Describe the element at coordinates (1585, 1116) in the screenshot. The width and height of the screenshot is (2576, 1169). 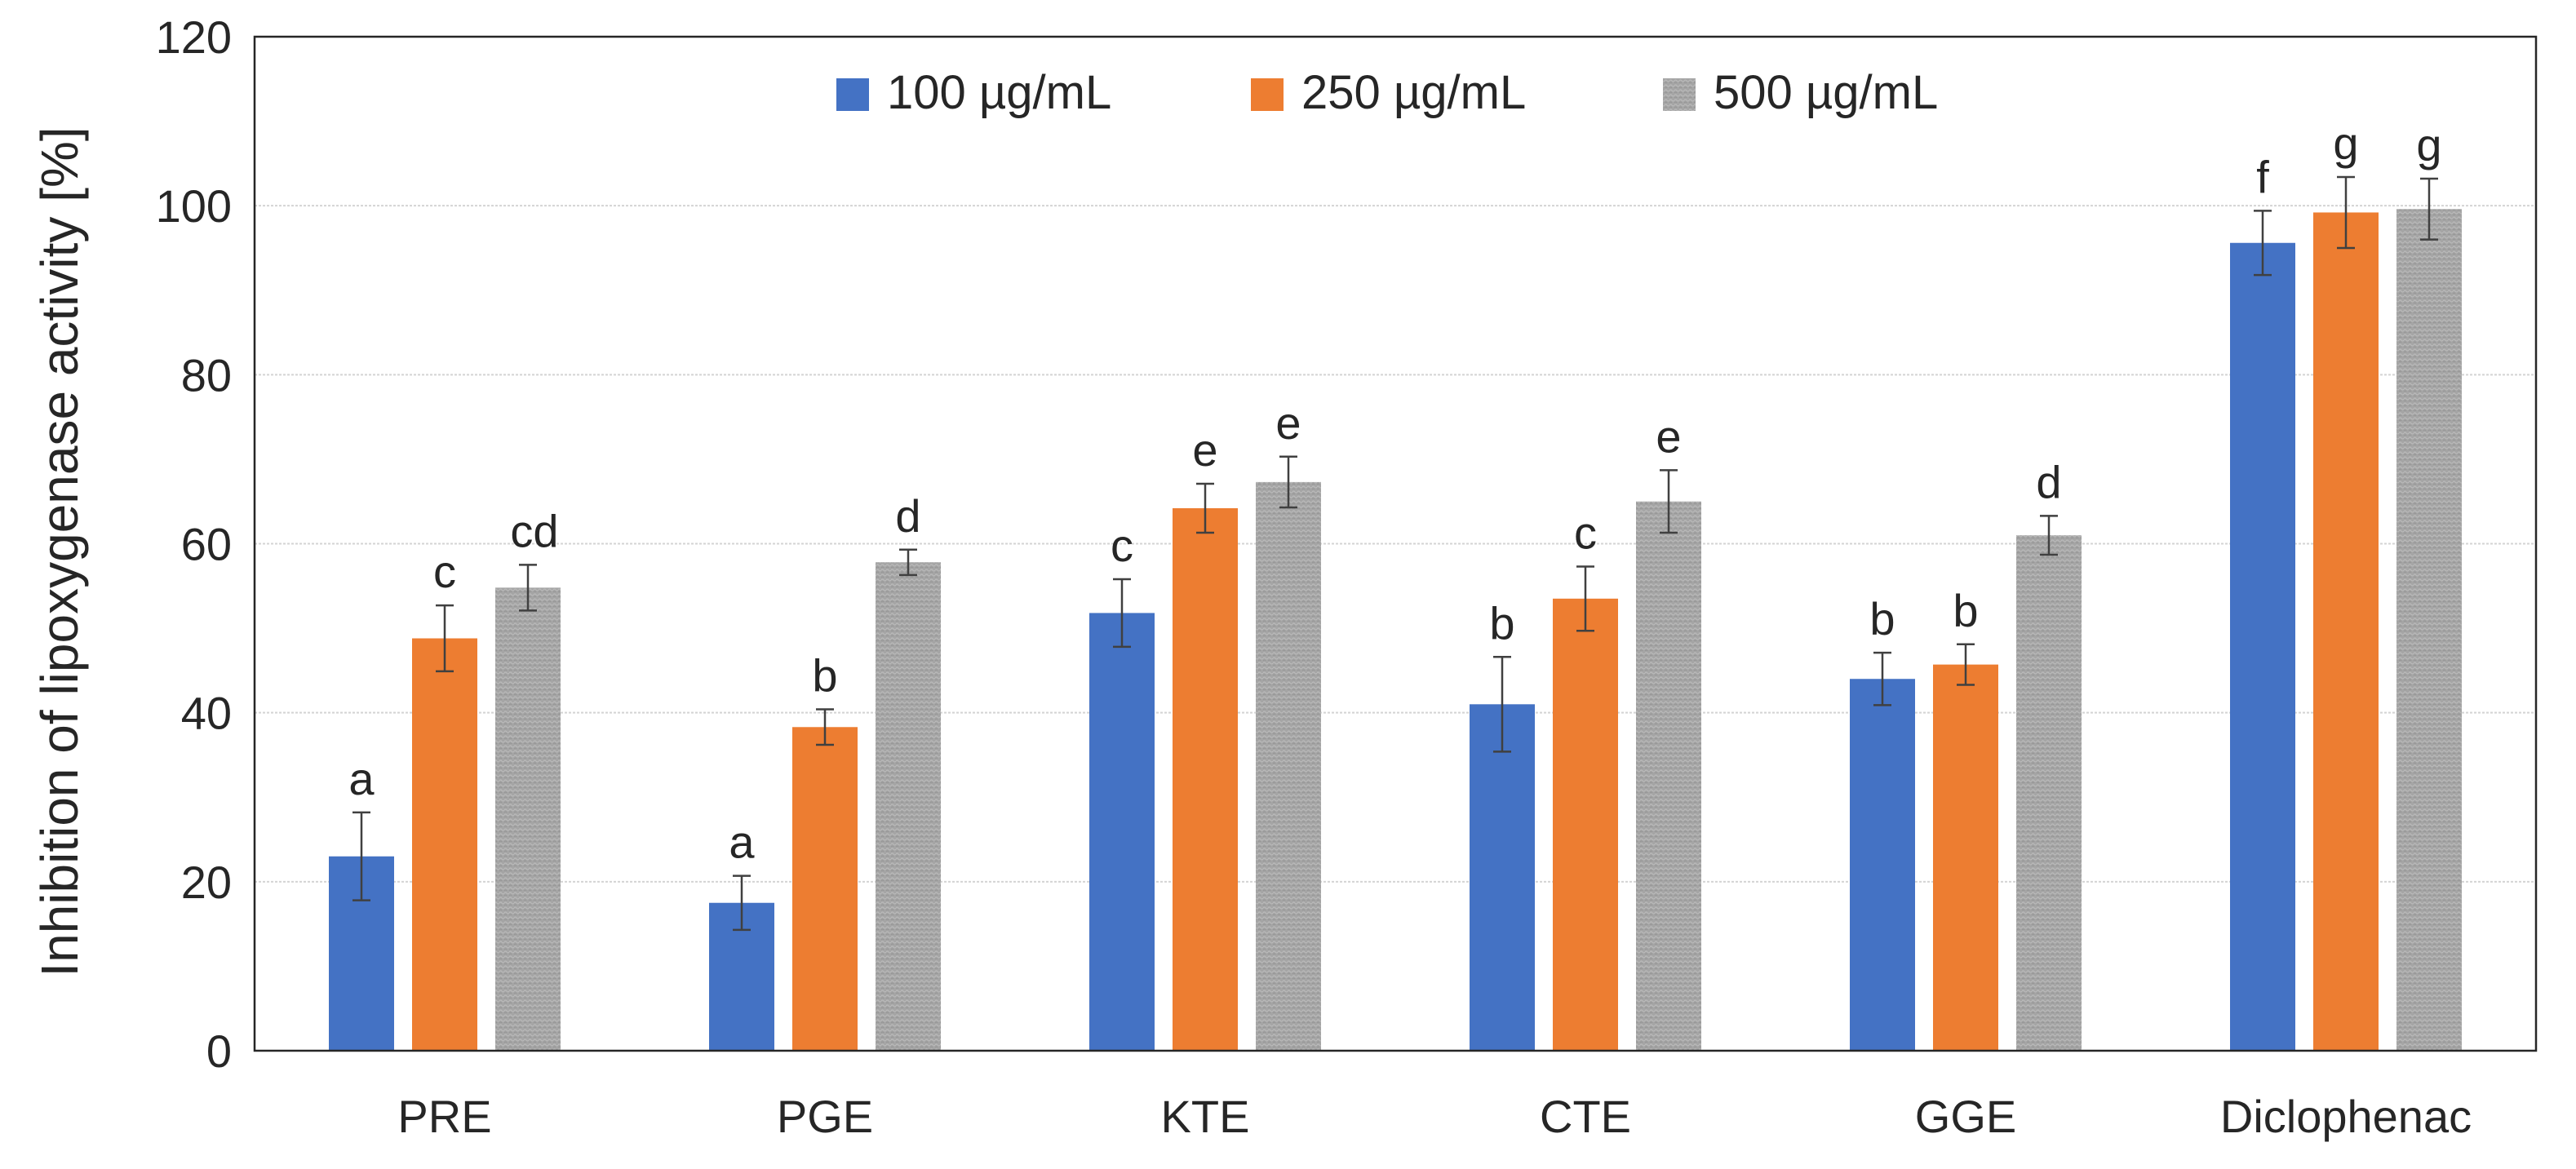
I see `x-tick-label: CTE` at that location.